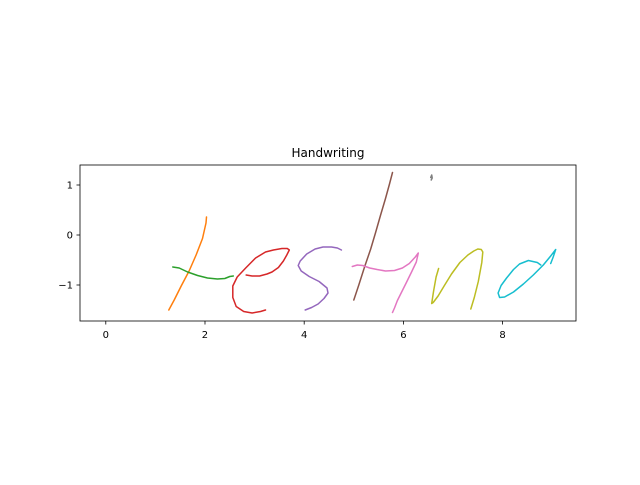  I want to click on y-tick-label-2: −1, so click(65, 286).